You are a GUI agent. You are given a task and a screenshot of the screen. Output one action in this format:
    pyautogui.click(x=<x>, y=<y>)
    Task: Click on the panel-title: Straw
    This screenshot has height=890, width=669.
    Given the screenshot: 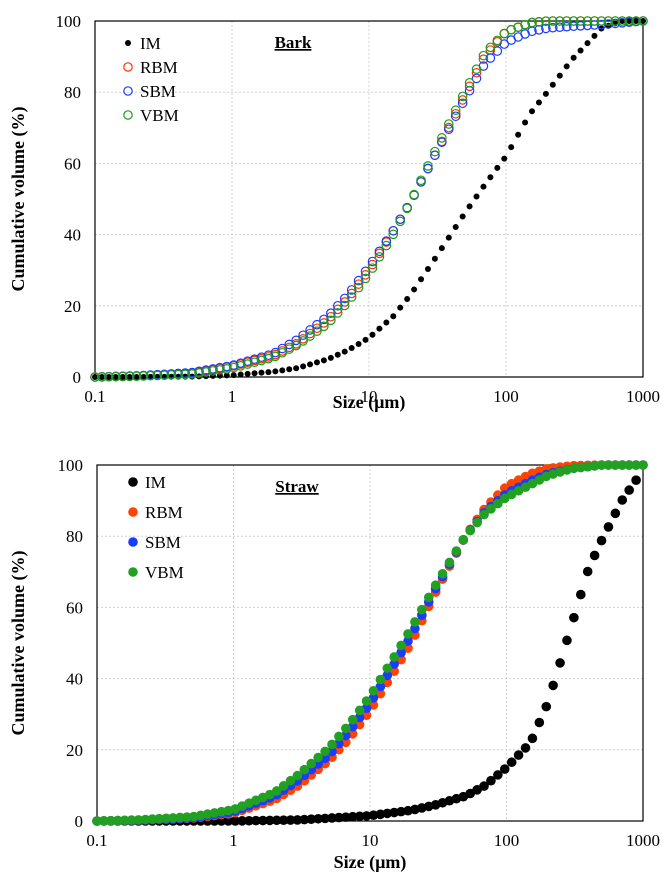 What is the action you would take?
    pyautogui.click(x=297, y=486)
    